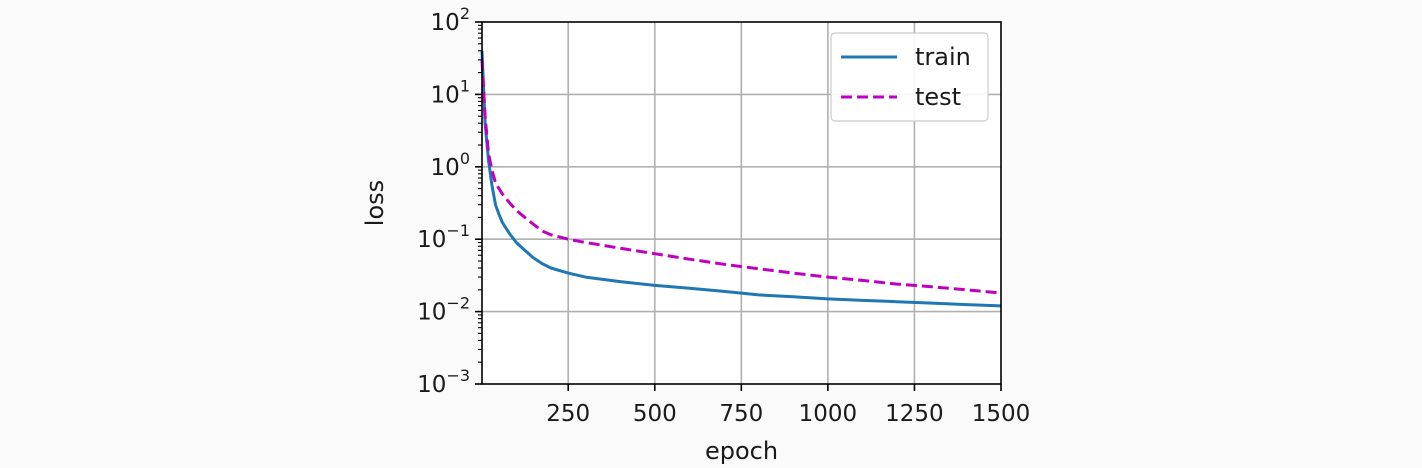 The image size is (1422, 468). I want to click on y-tick-label: 10⁻², so click(443, 310).